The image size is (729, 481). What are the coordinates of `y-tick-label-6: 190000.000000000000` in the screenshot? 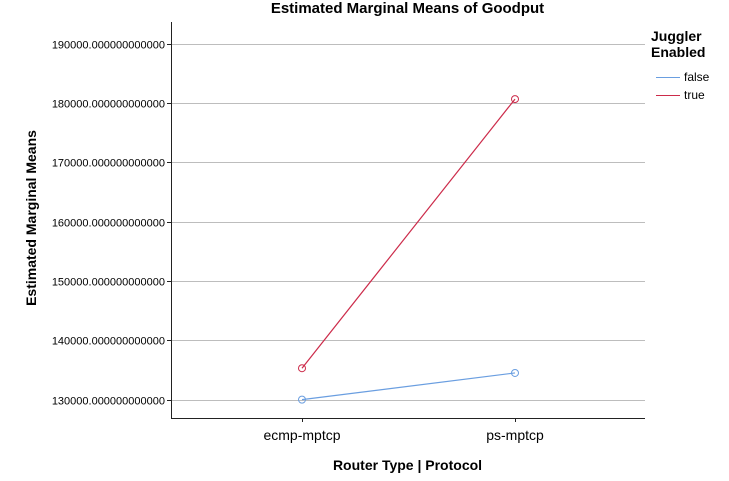 It's located at (108, 46).